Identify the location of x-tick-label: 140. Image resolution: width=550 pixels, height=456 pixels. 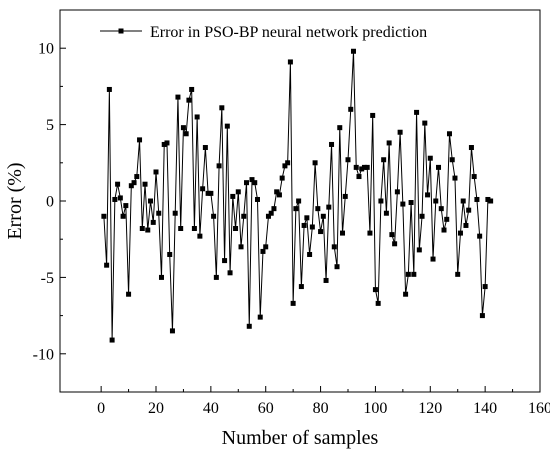
(485, 408).